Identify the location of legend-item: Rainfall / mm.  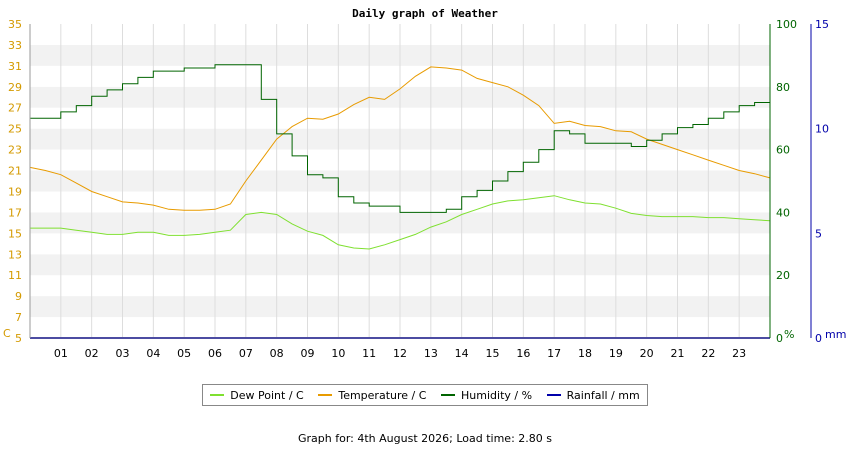
(593, 395).